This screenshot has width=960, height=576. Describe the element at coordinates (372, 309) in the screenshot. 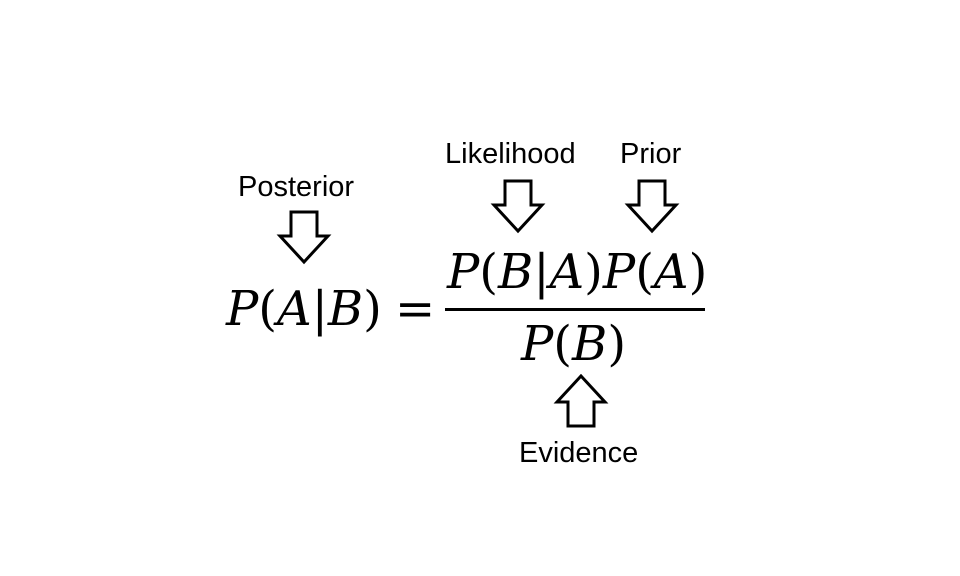

I see `lhs-close-paren: )` at that location.